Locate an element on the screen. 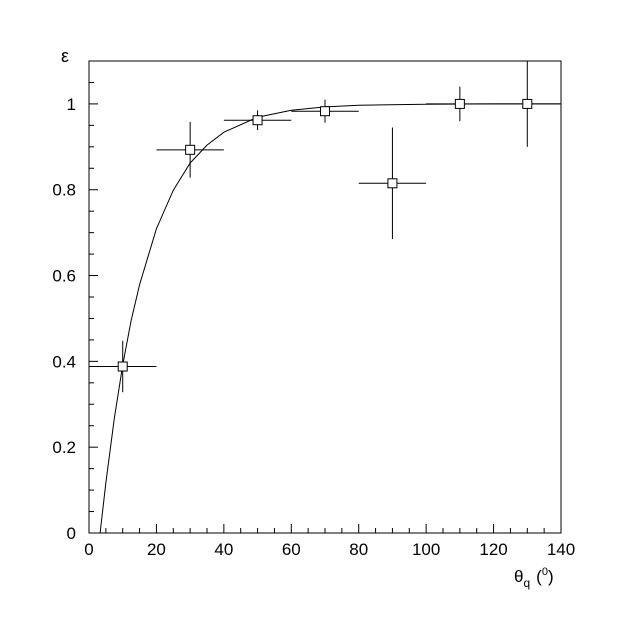 The width and height of the screenshot is (627, 637). y-tick-label: 0.2 is located at coordinates (64, 447).